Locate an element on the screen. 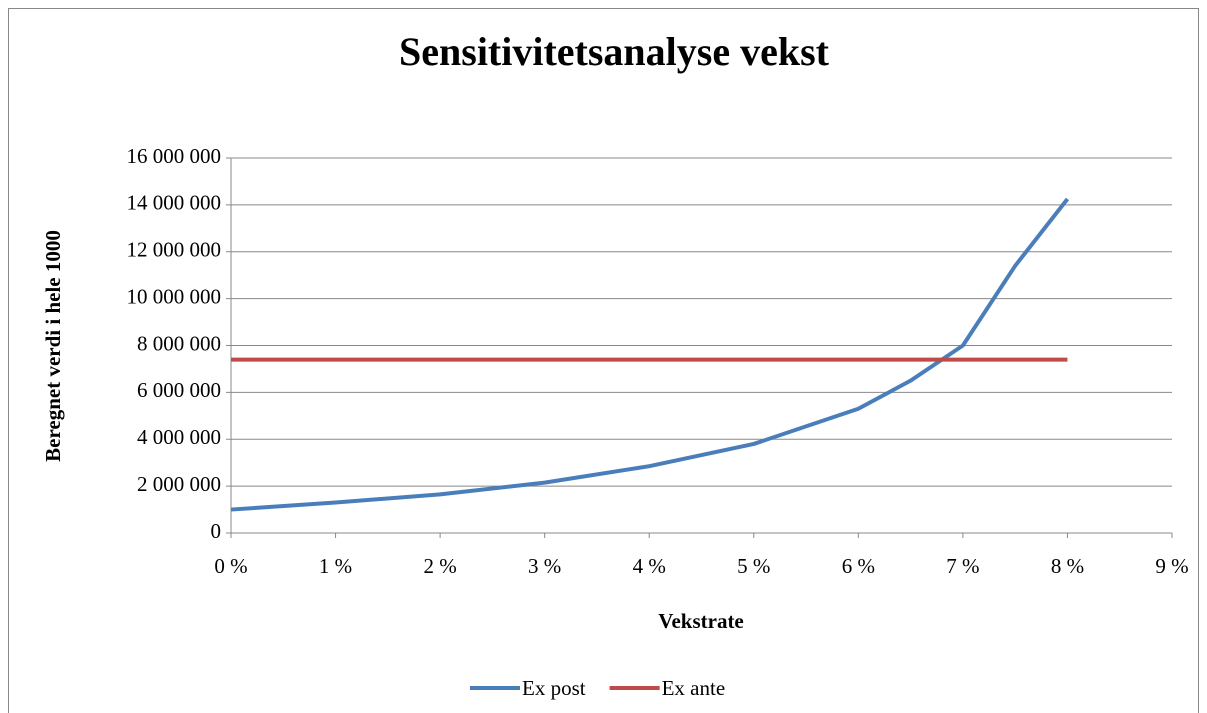 Image resolution: width=1207 pixels, height=713 pixels. y-tick-label: 4 000 000 is located at coordinates (179, 437).